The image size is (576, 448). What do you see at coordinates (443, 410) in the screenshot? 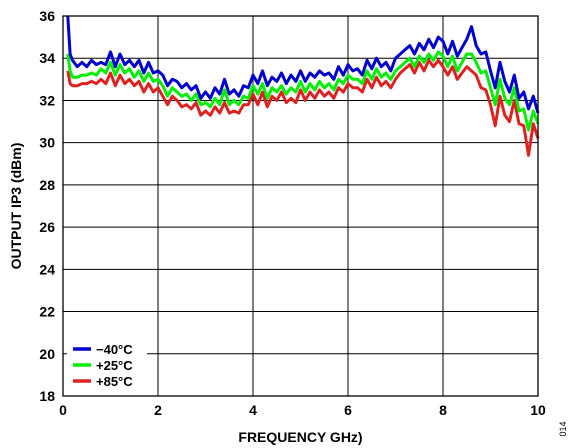
I see `x-tick-label: 8` at bounding box center [443, 410].